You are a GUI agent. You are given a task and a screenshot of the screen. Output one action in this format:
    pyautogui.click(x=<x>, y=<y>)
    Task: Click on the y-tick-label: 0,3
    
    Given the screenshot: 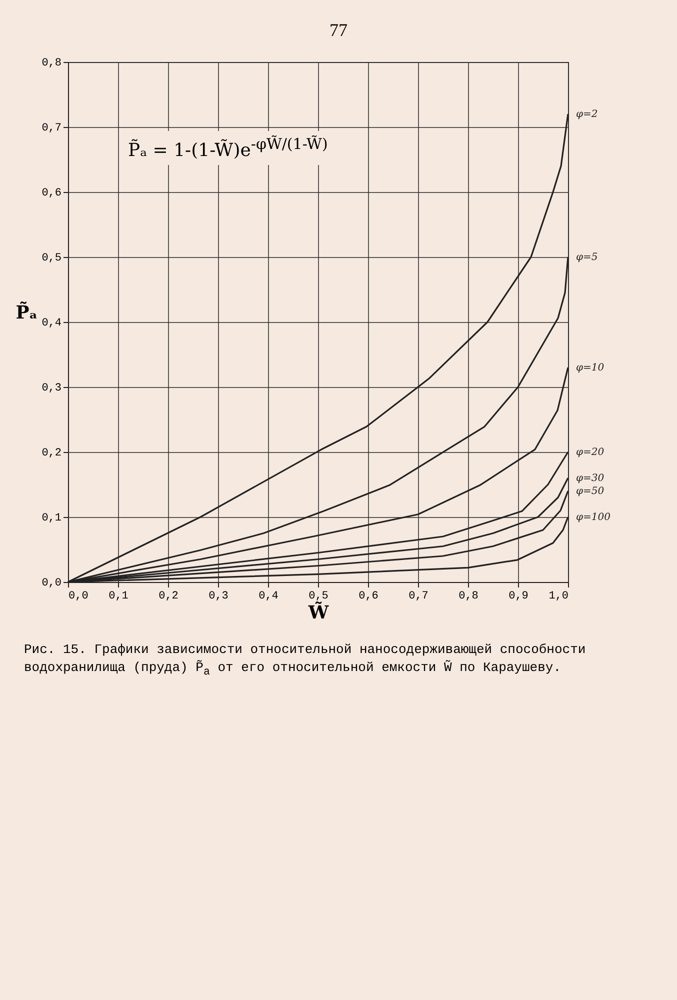 What is the action you would take?
    pyautogui.click(x=52, y=388)
    